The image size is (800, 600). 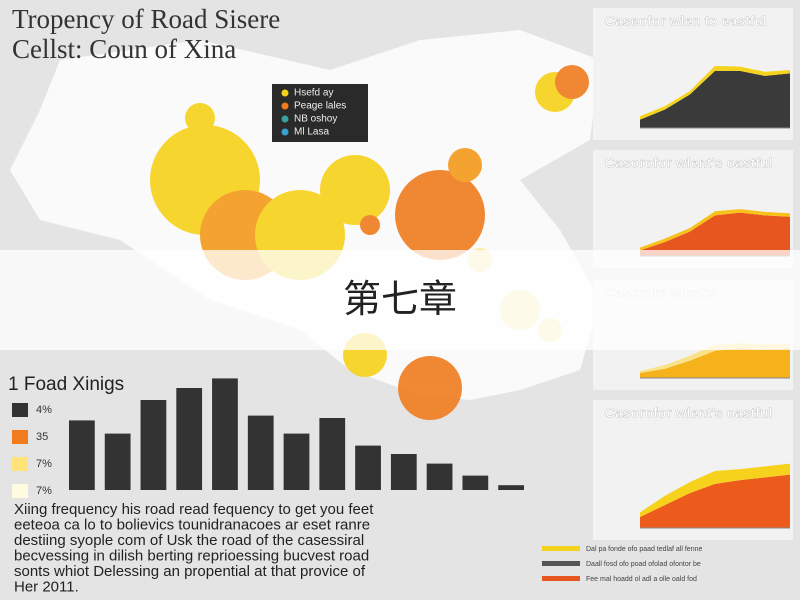 What do you see at coordinates (313, 93) in the screenshot?
I see `legend-label: Hsefd ay` at bounding box center [313, 93].